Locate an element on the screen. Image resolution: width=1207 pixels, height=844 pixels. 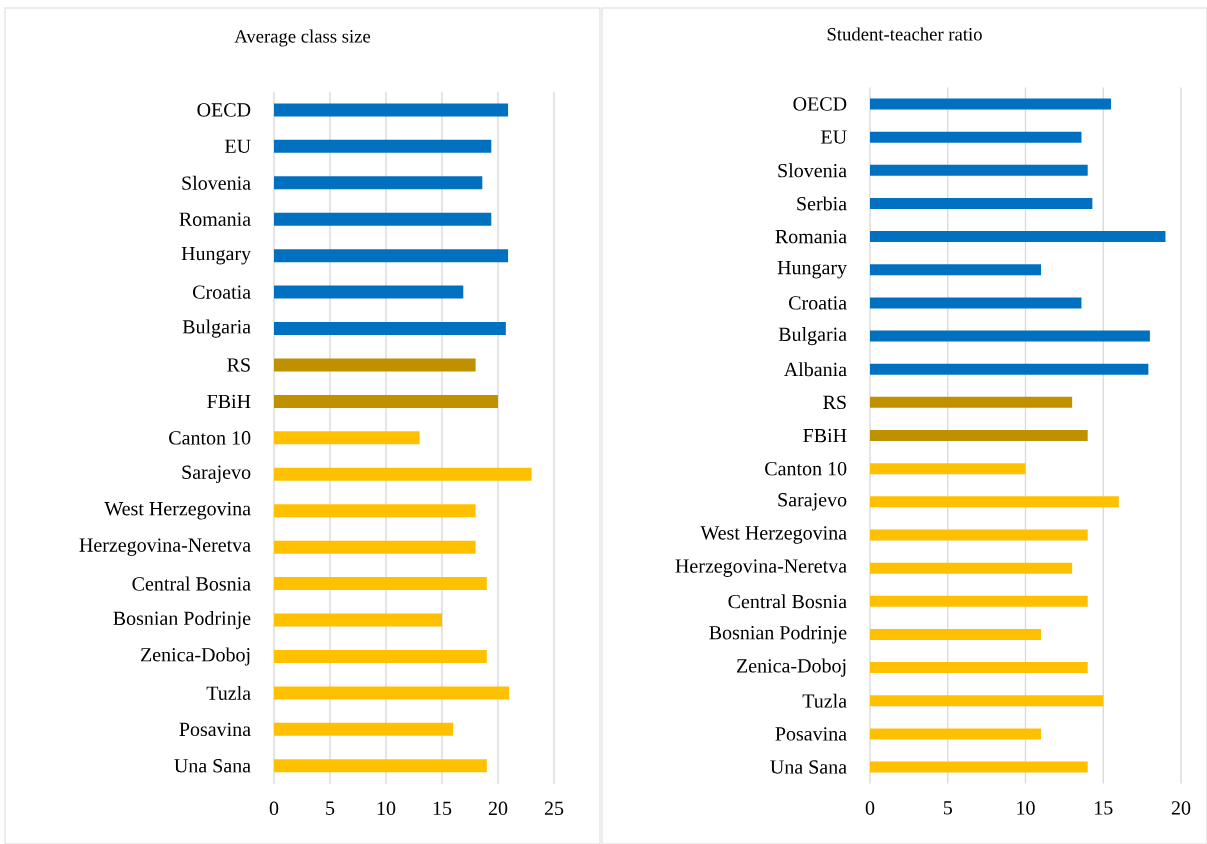
x-tick-label: 25 is located at coordinates (554, 808).